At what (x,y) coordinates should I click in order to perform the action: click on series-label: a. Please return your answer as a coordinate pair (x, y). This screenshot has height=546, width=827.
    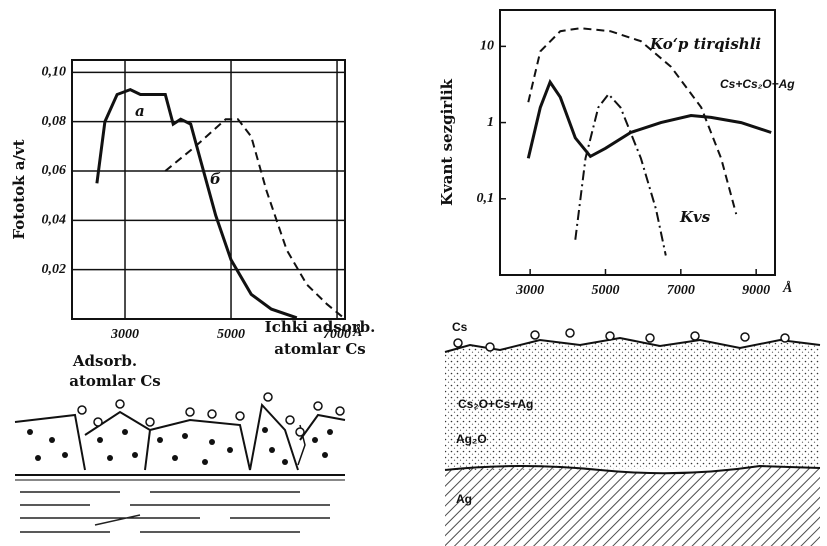
    Looking at the image, I should click on (140, 111).